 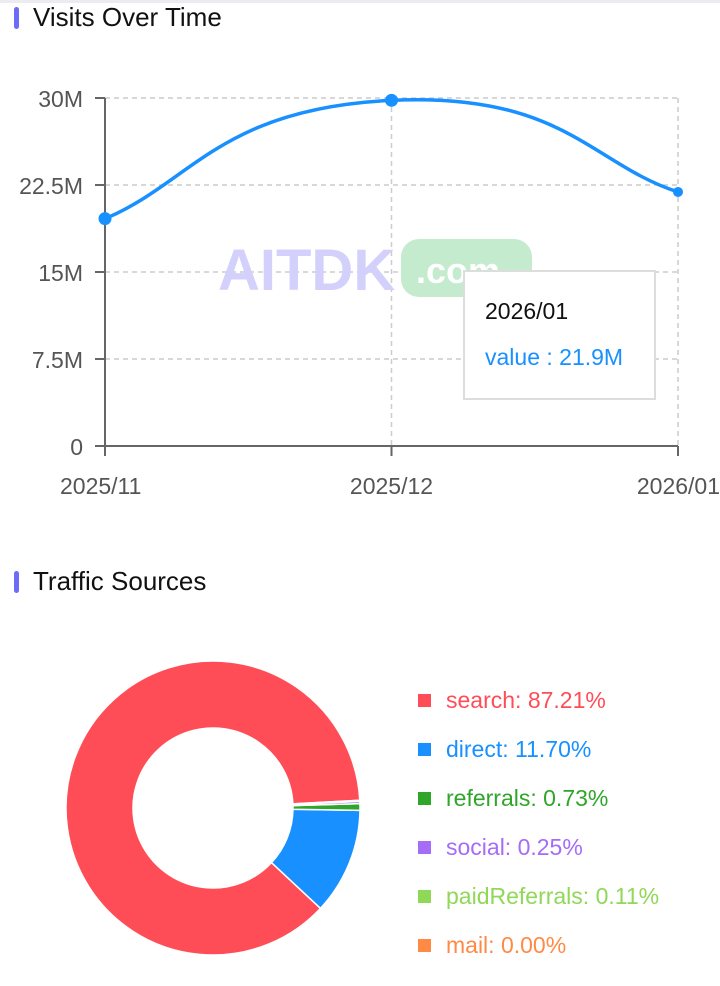 What do you see at coordinates (360, 1) in the screenshot?
I see `top-divider` at bounding box center [360, 1].